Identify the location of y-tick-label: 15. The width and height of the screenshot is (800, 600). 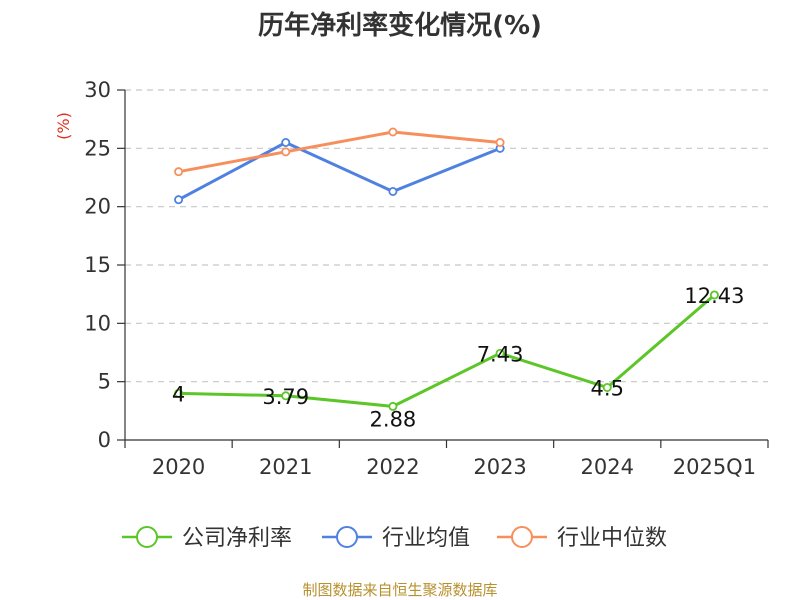
(97, 265).